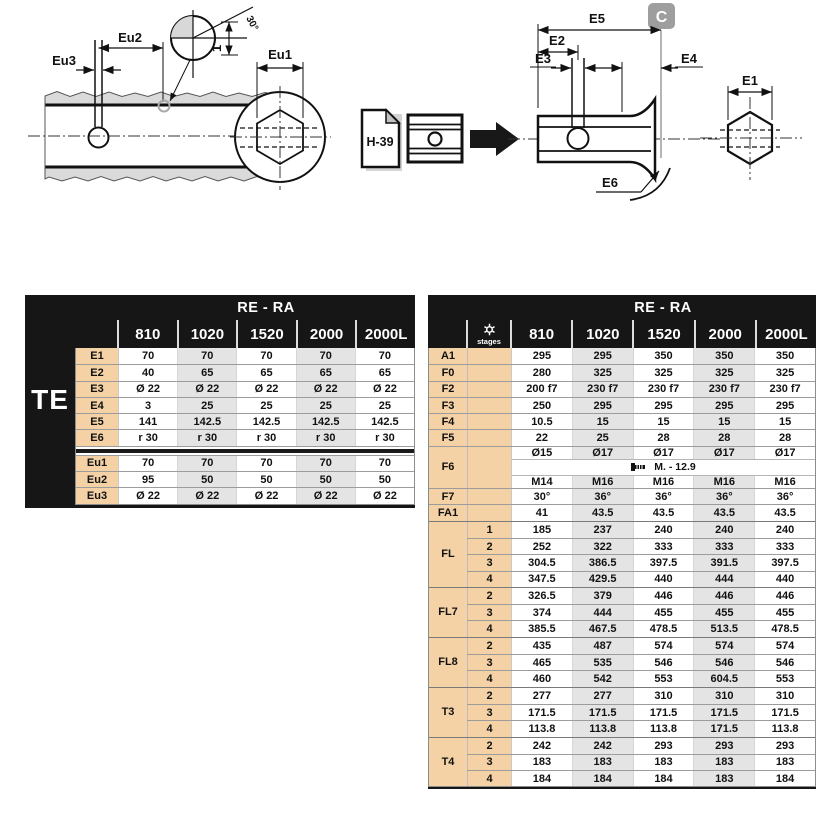 The width and height of the screenshot is (830, 836). Describe the element at coordinates (724, 613) in the screenshot. I see `table-cell: 455` at that location.